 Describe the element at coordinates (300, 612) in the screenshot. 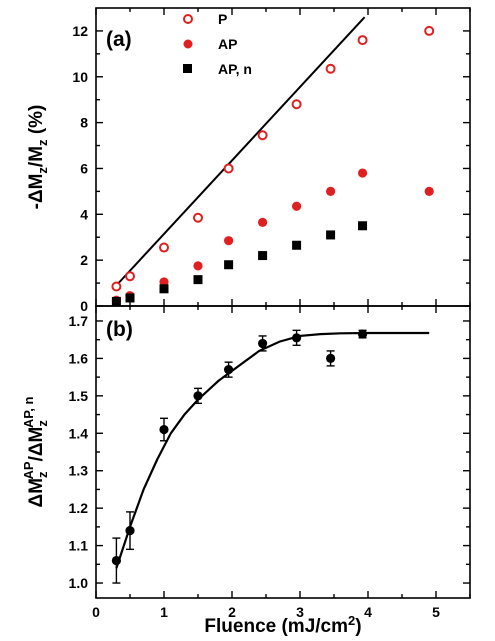

I see `x-tick-label: 3` at that location.